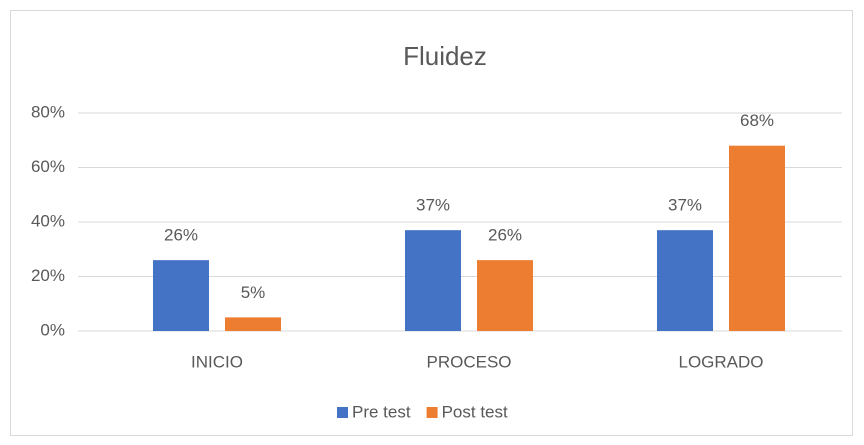 The height and width of the screenshot is (445, 864). I want to click on legend-label: Pre test, so click(381, 411).